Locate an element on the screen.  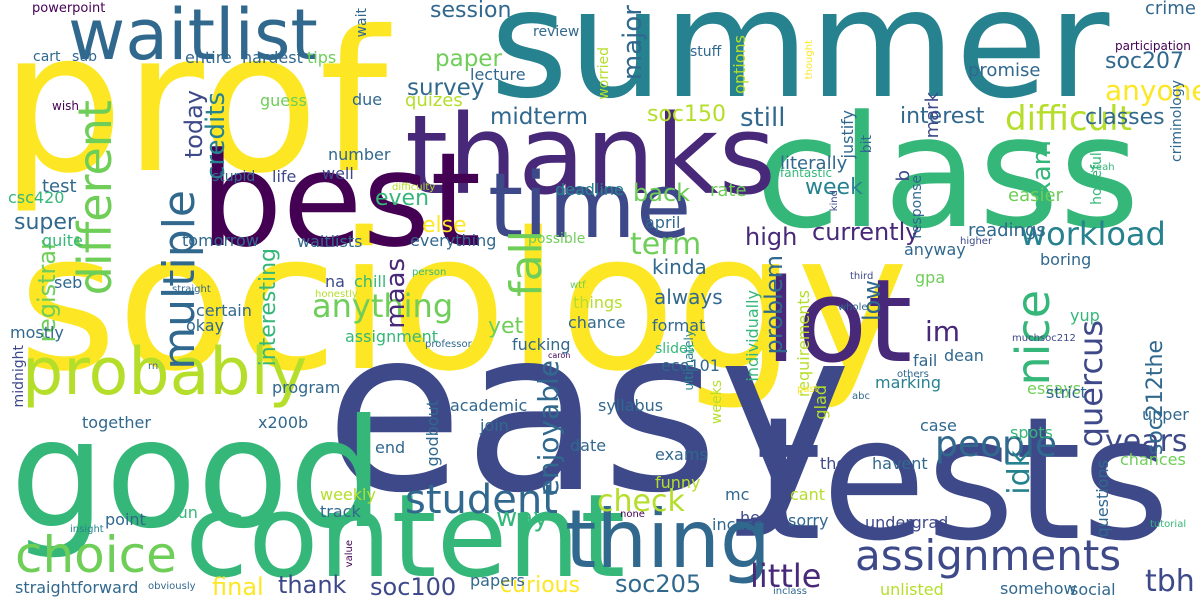
word-chill: chill is located at coordinates (370, 281).